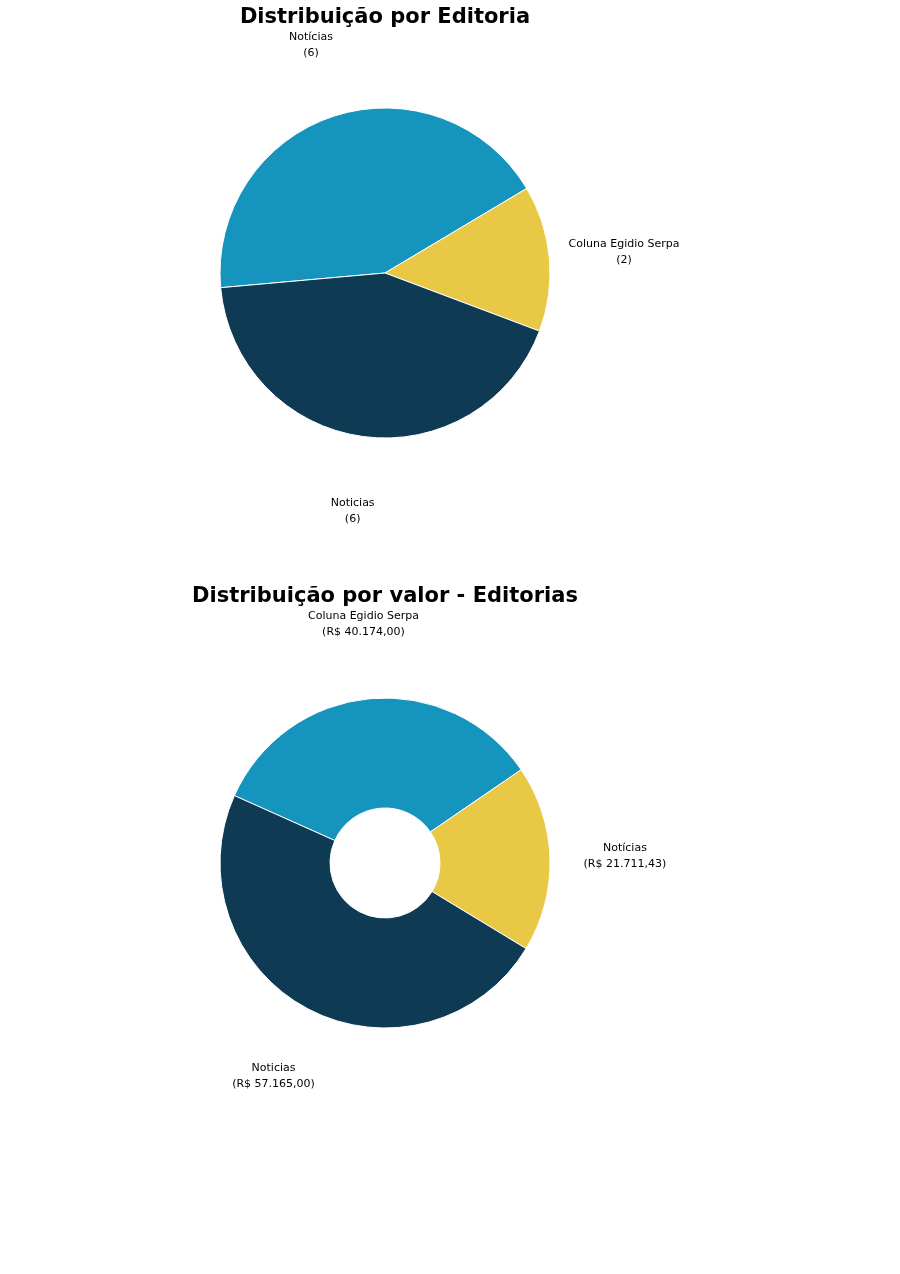 The height and width of the screenshot is (1274, 900). I want to click on chart-title: Distribuição por valor - Editorias, so click(385, 594).